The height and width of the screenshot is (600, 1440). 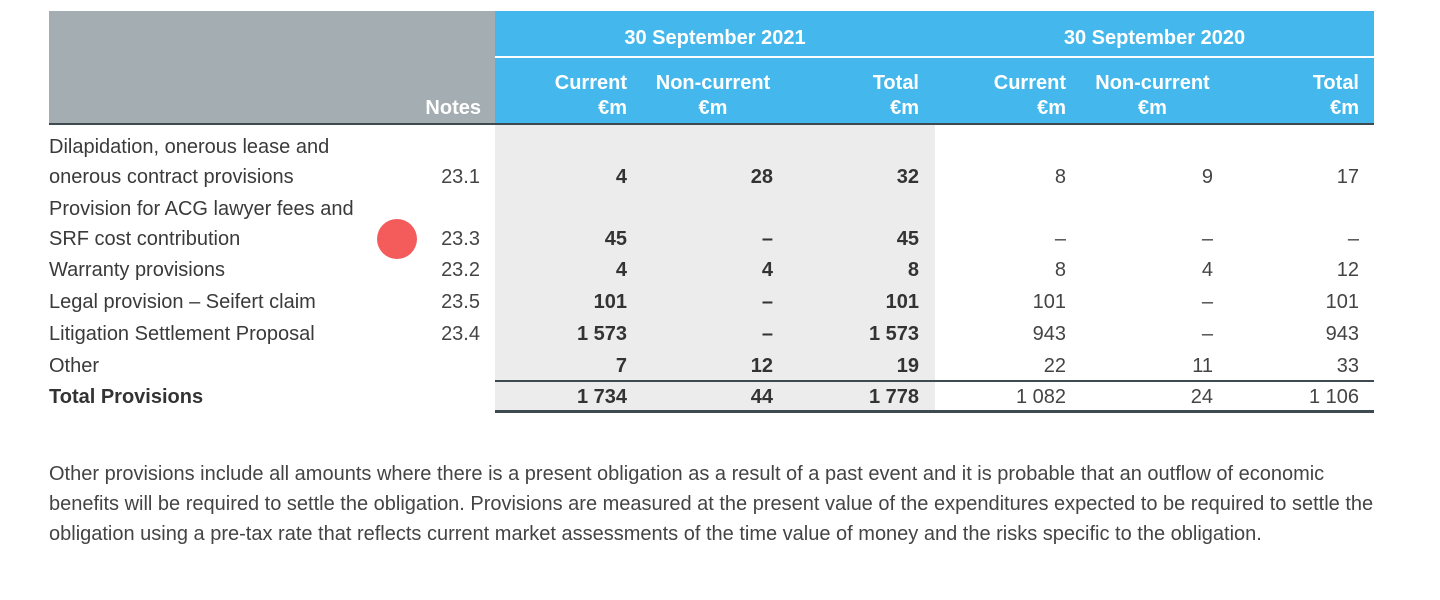 I want to click on col-2021-noncurrent: Non-current €m, so click(x=713, y=95).